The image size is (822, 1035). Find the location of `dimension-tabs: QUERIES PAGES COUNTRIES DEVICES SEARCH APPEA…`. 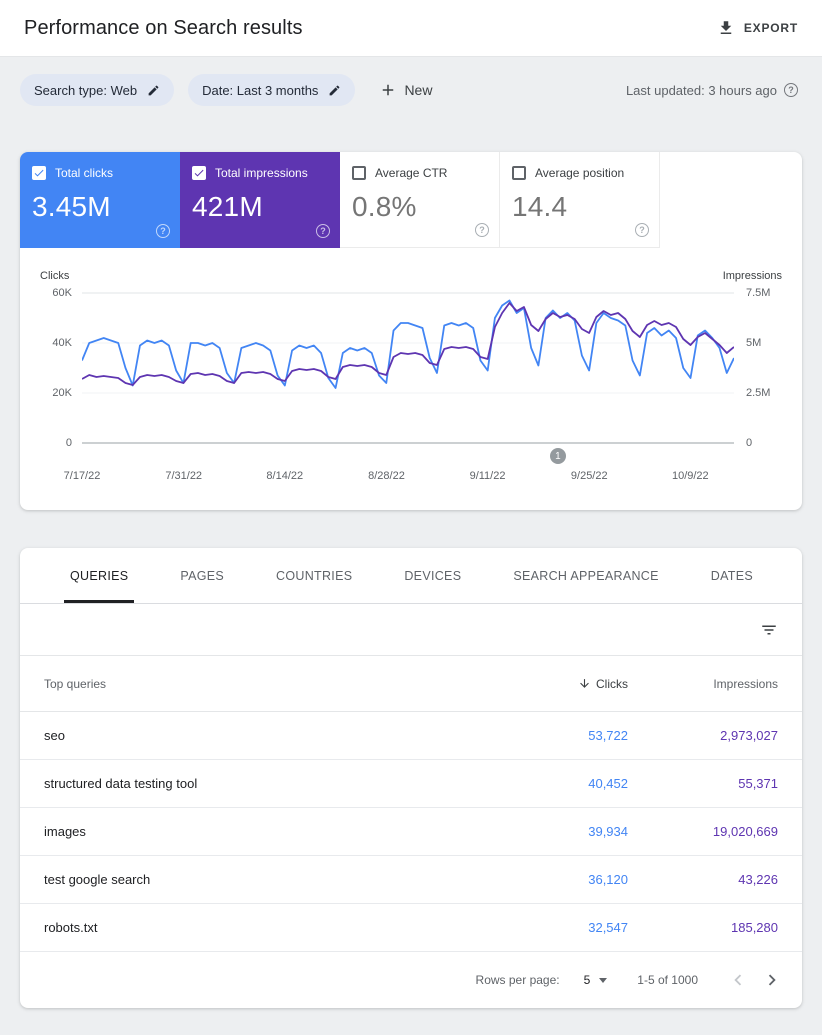

dimension-tabs: QUERIES PAGES COUNTRIES DEVICES SEARCH APPEA… is located at coordinates (411, 576).